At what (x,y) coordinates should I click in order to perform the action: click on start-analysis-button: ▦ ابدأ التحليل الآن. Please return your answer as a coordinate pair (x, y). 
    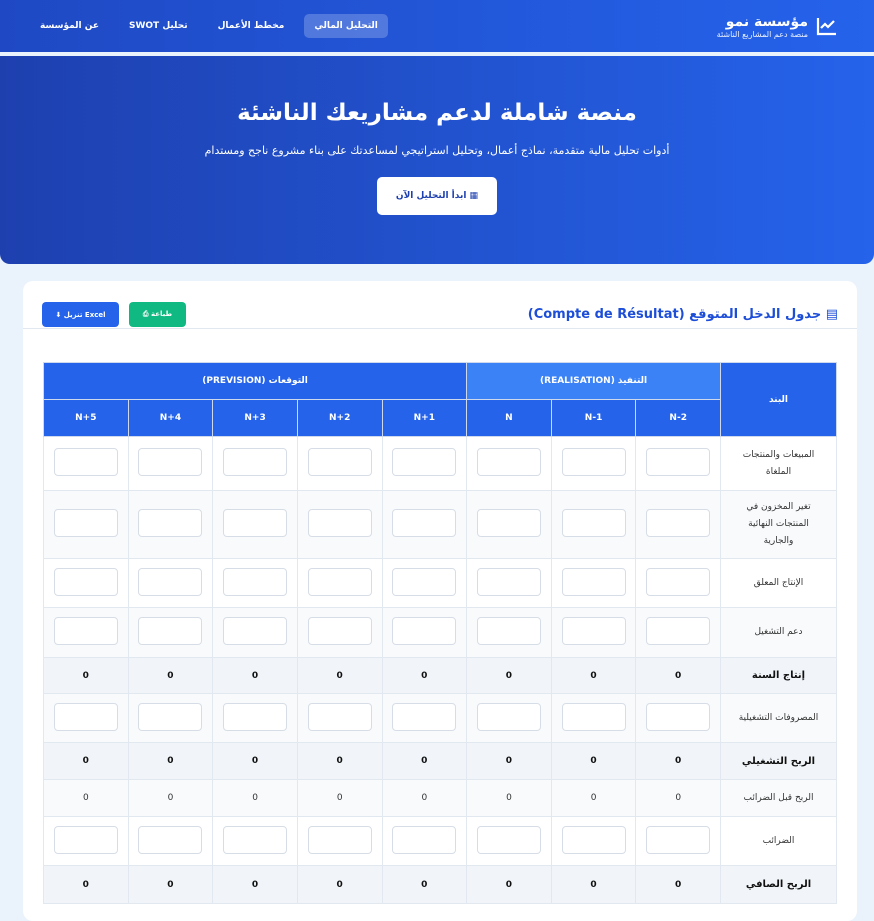
    Looking at the image, I should click on (437, 196).